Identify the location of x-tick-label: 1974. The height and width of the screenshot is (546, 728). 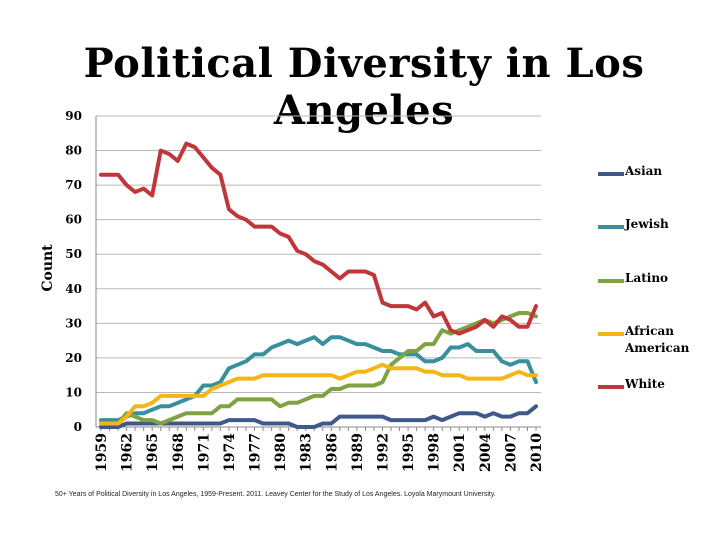
(230, 452).